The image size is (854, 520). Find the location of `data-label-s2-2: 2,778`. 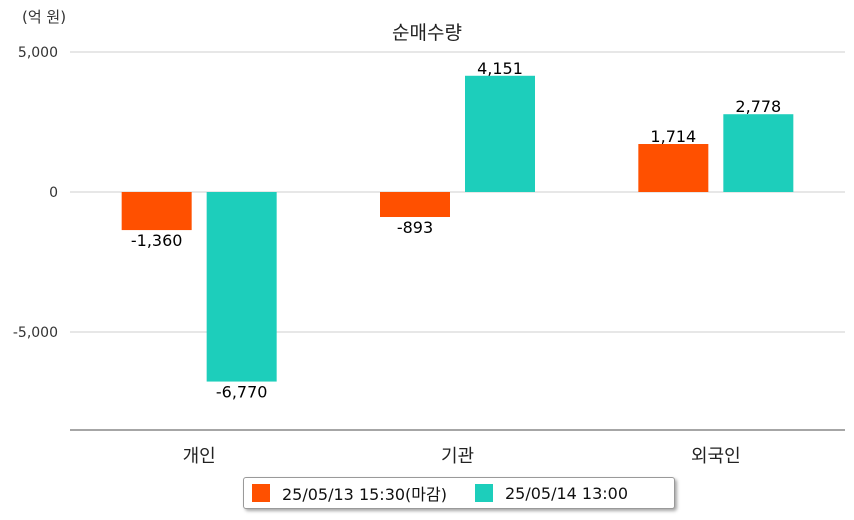

data-label-s2-2: 2,778 is located at coordinates (758, 106).